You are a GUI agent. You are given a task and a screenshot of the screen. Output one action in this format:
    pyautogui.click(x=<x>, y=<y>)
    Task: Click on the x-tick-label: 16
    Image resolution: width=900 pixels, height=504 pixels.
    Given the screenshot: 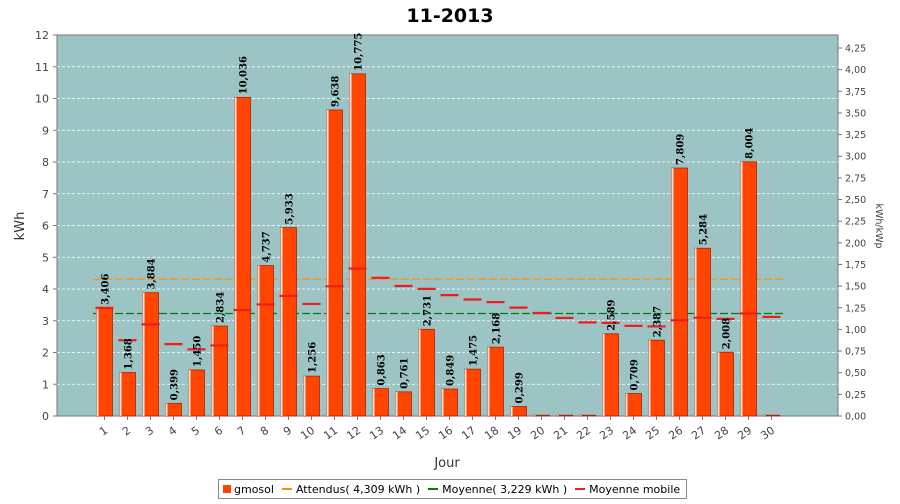 What is the action you would take?
    pyautogui.click(x=445, y=433)
    